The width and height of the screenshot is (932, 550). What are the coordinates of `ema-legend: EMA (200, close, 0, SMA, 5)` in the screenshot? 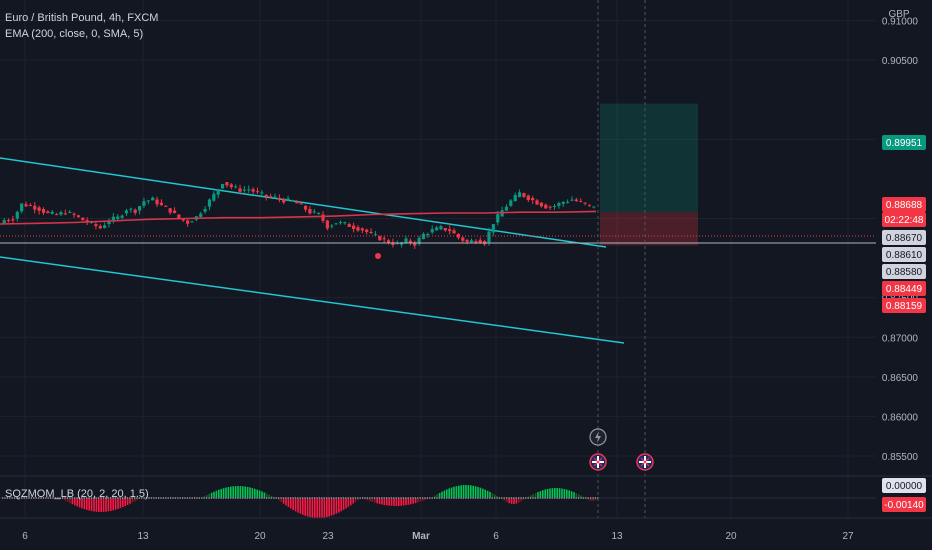 It's located at (74, 34).